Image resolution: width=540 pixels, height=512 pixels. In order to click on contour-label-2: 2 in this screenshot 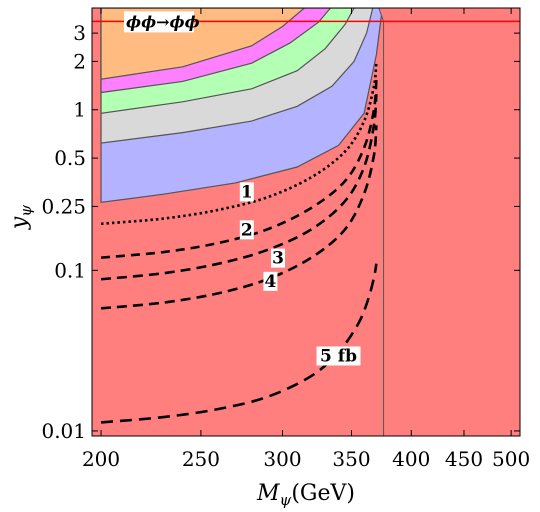, I will do `click(247, 230)`.